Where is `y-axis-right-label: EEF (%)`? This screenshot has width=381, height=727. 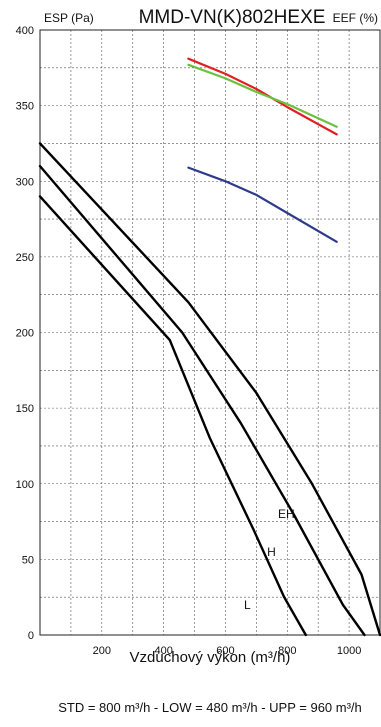 y-axis-right-label: EEF (%) is located at coordinates (355, 18).